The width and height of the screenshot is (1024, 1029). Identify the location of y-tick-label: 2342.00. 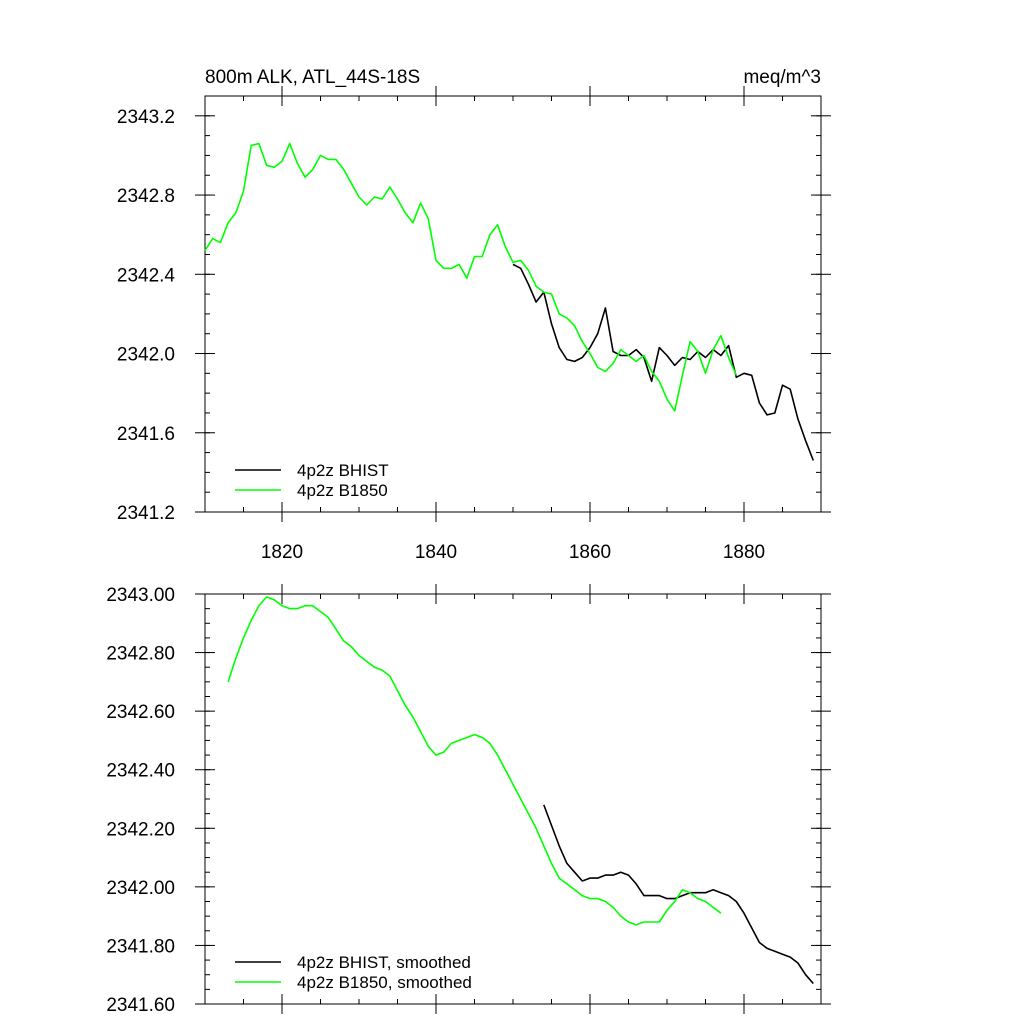
(140, 888).